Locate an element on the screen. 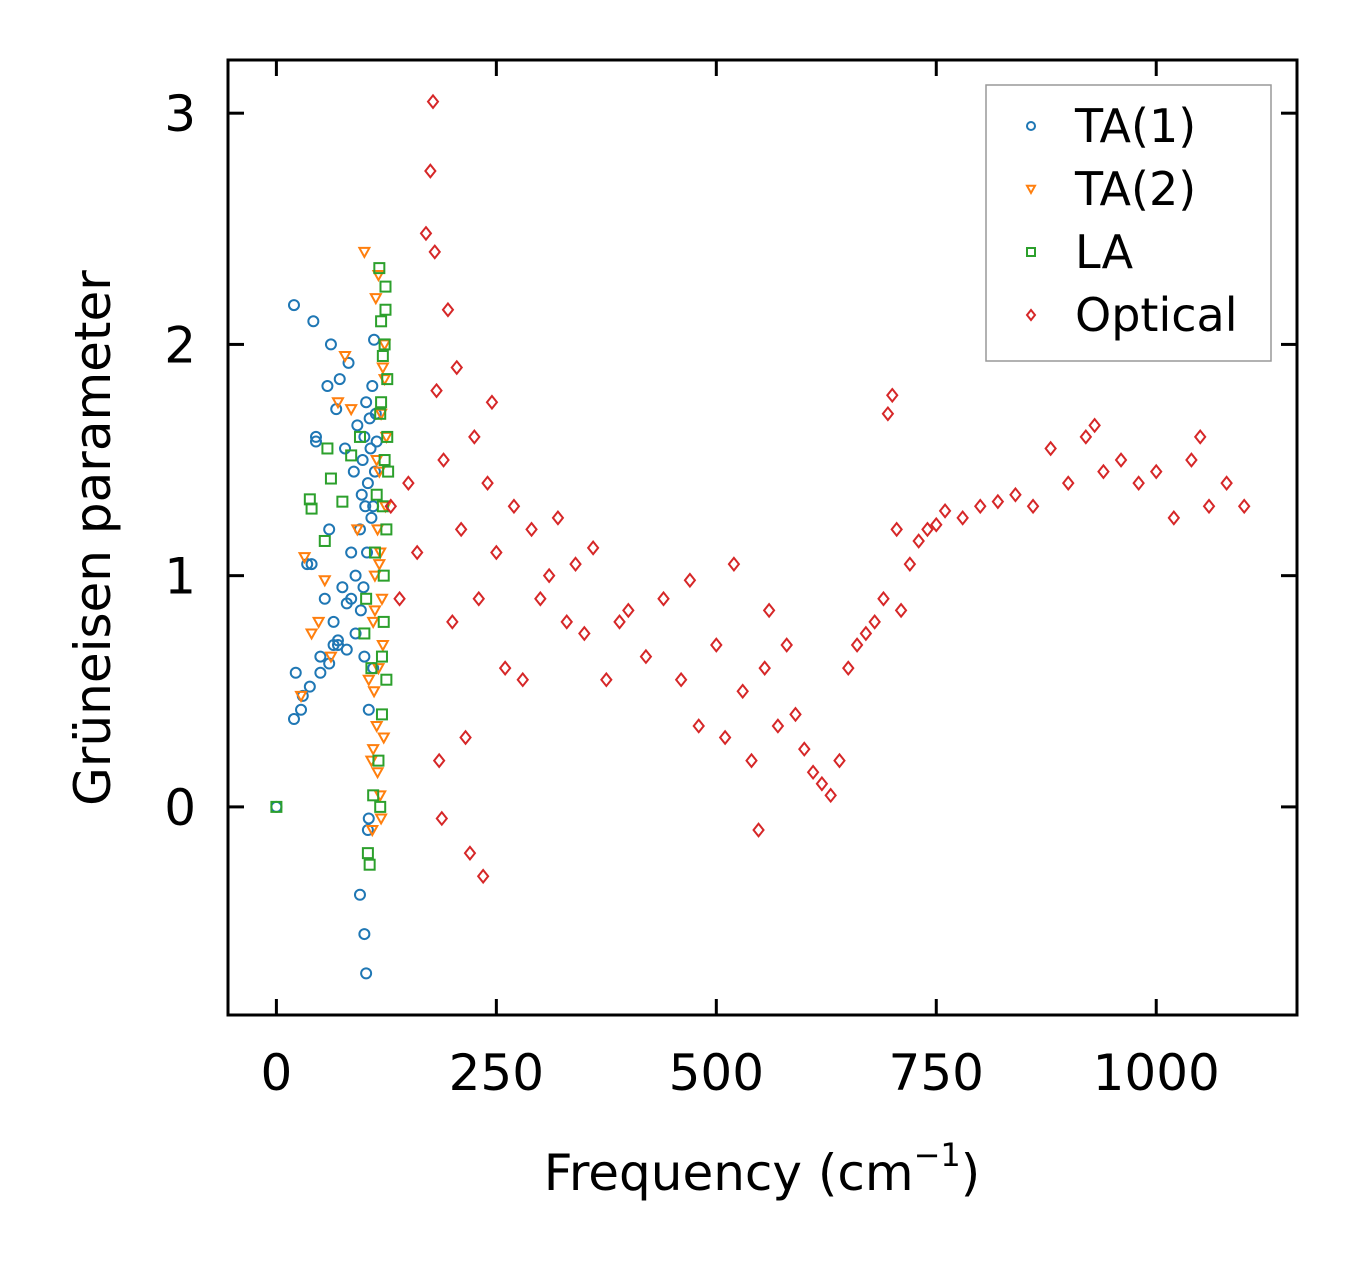  x-tick-label: 250 is located at coordinates (496, 1073).